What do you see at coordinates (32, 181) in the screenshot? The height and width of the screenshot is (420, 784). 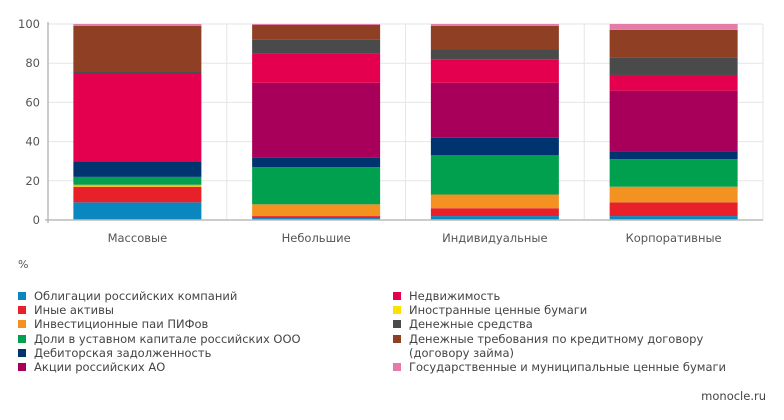 I see `y-tick-label: 20` at bounding box center [32, 181].